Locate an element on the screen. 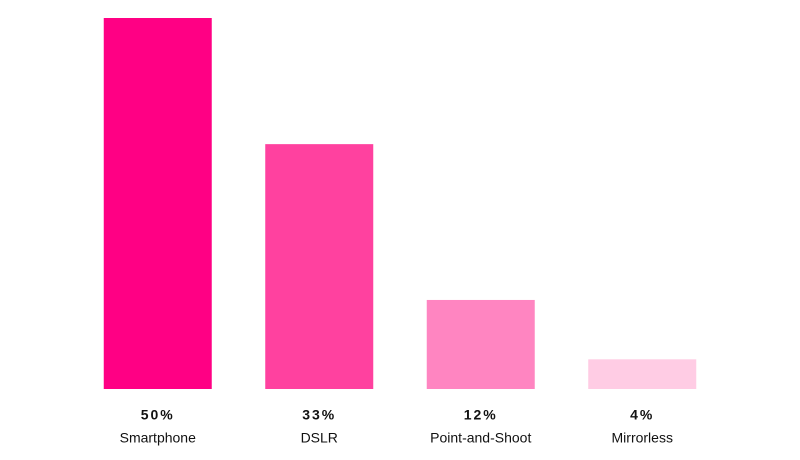 The height and width of the screenshot is (460, 800). category-label: Smartphone is located at coordinates (158, 438).